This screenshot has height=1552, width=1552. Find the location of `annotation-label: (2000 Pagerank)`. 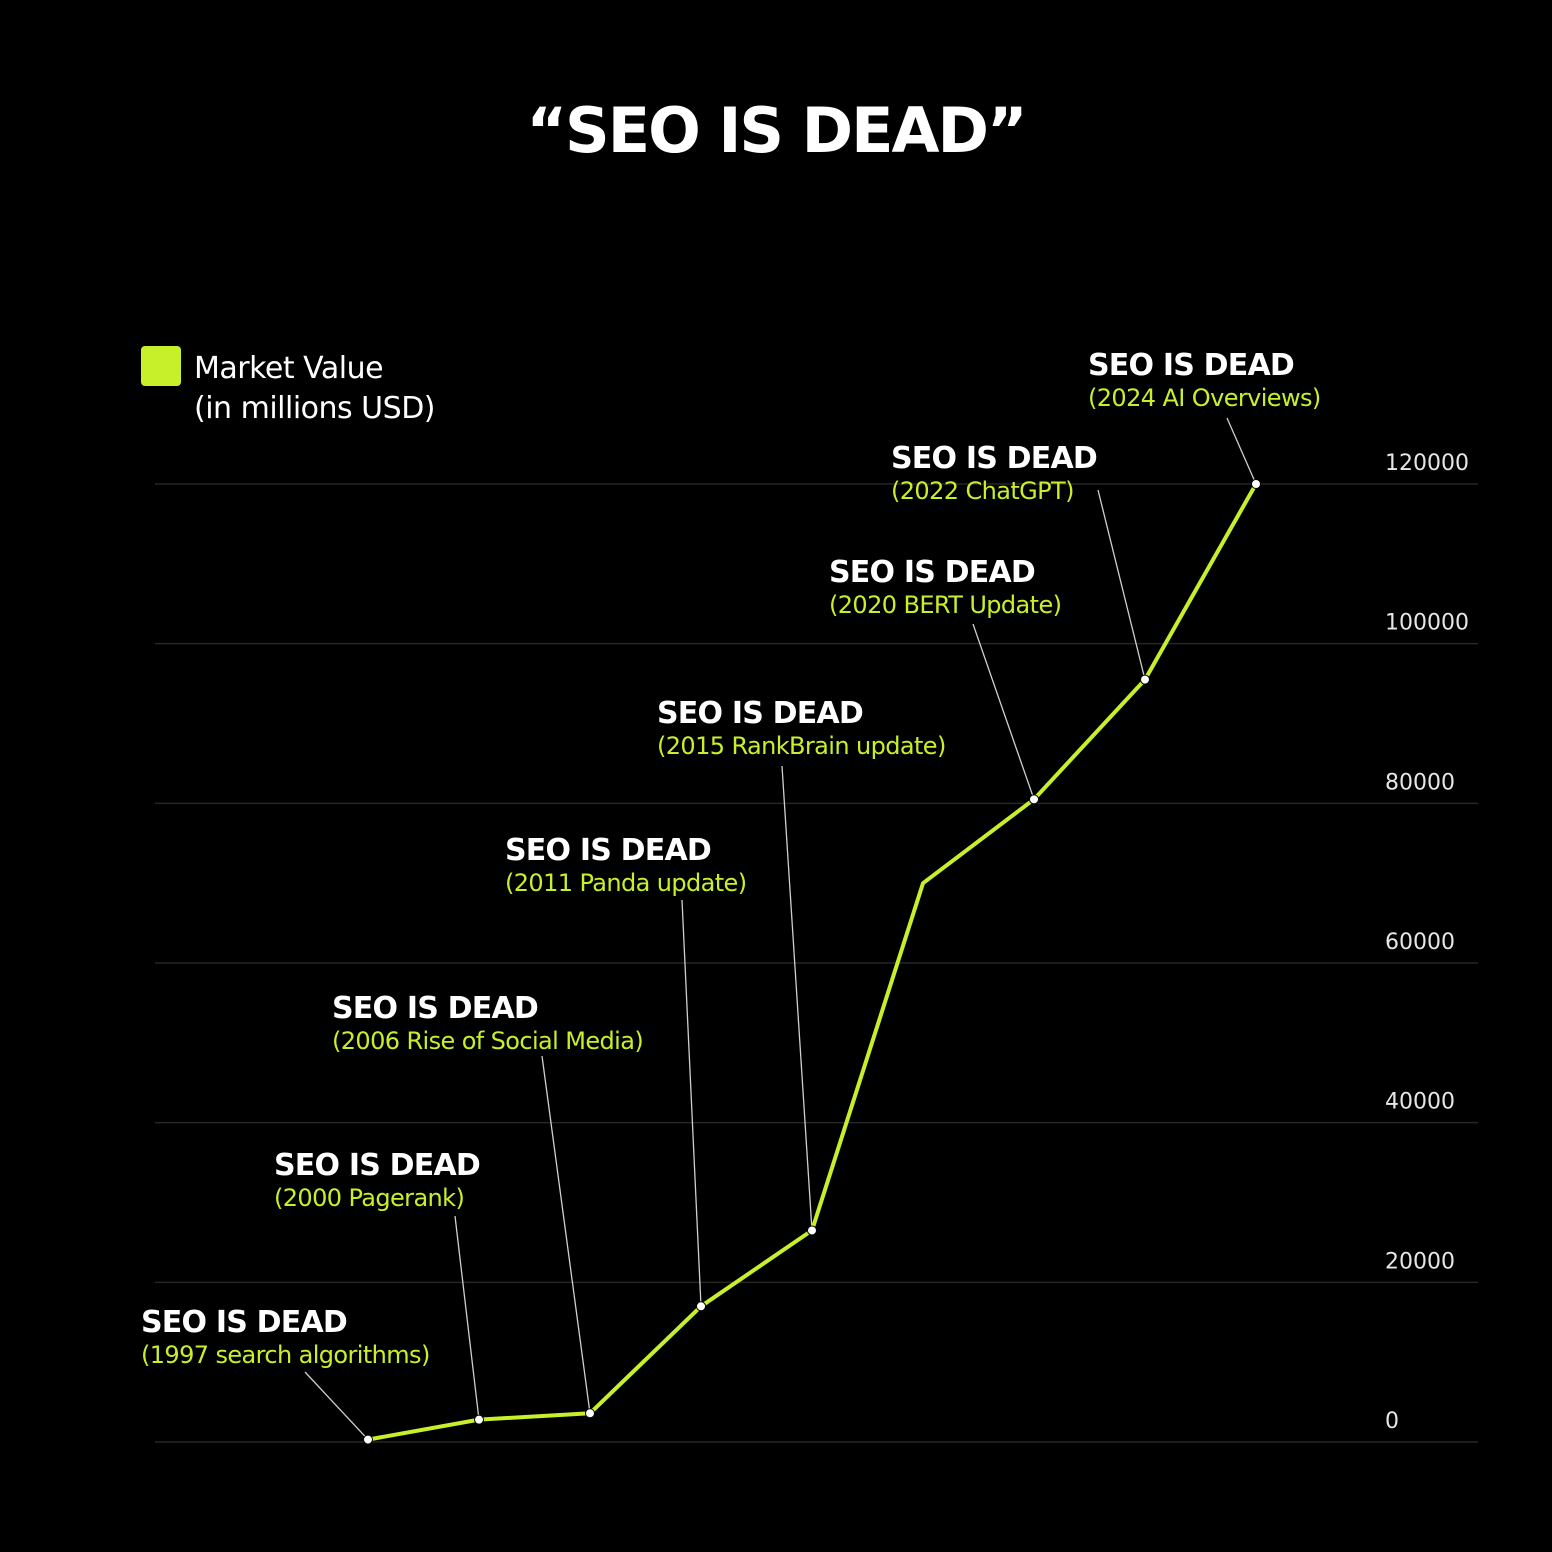

annotation-label: (2000 Pagerank) is located at coordinates (369, 1198).